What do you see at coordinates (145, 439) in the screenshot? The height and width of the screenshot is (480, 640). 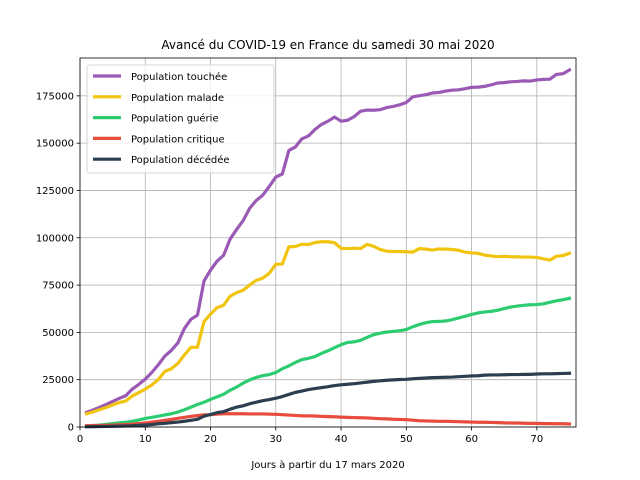 I see `x-tick-label: 10` at bounding box center [145, 439].